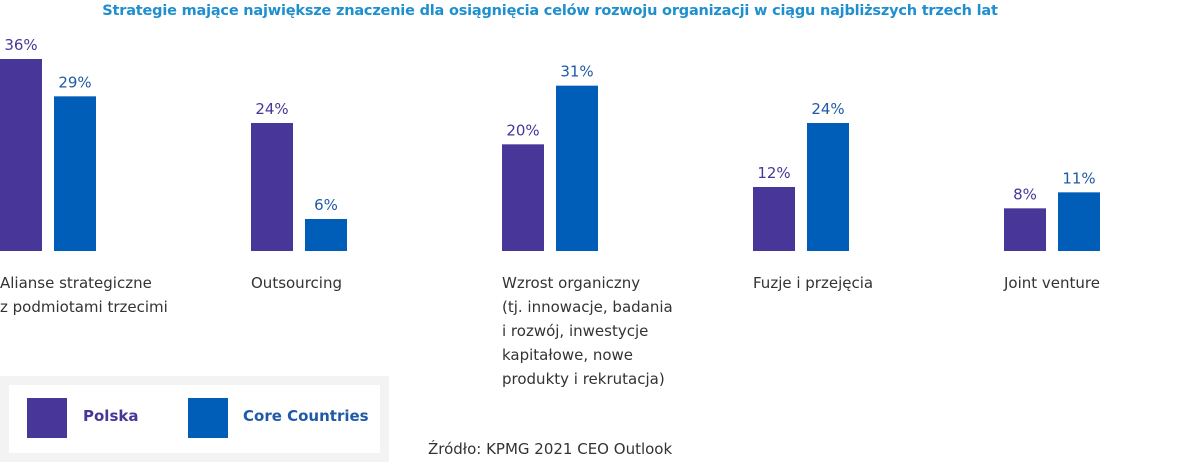  Describe the element at coordinates (208, 418) in the screenshot. I see `legend-swatch-core-countries` at that location.